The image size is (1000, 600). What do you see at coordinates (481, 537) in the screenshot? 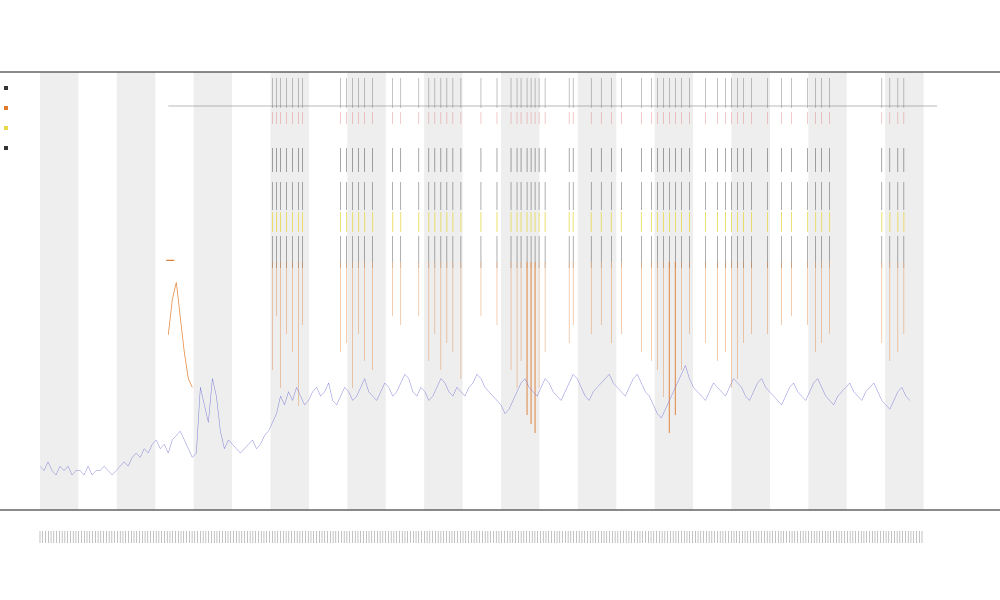
I see `x-tick-labels` at bounding box center [481, 537].